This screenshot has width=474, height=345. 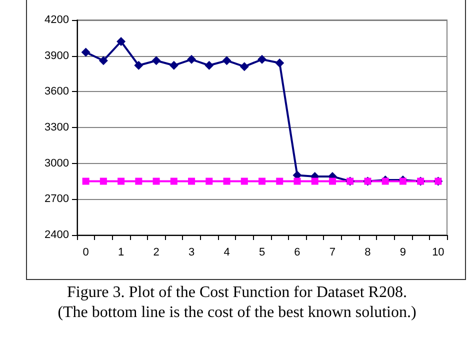 What do you see at coordinates (56, 20) in the screenshot?
I see `y-tick-label: 4200` at bounding box center [56, 20].